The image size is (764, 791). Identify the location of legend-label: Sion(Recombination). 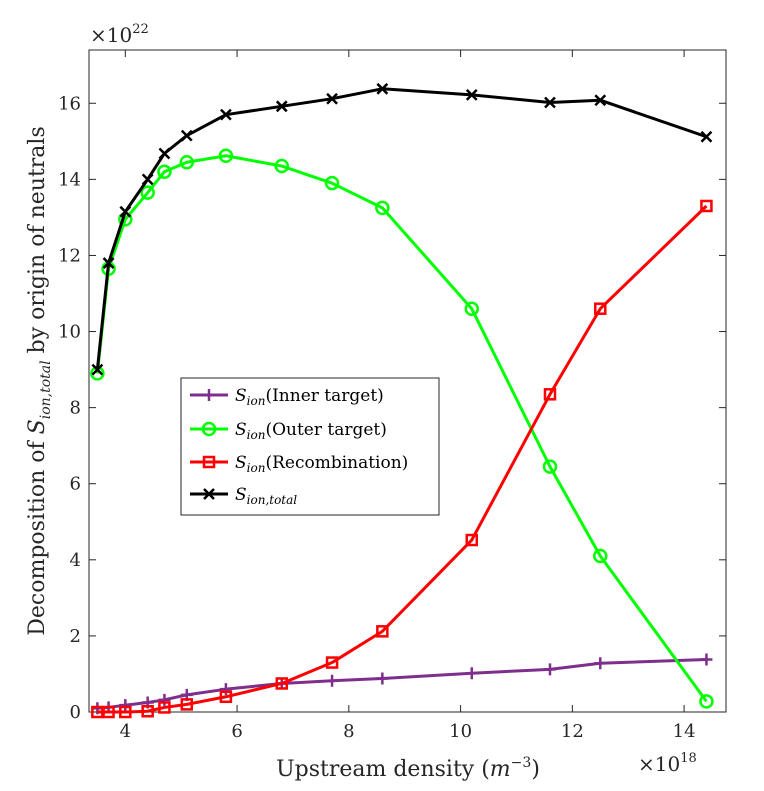
(321, 464).